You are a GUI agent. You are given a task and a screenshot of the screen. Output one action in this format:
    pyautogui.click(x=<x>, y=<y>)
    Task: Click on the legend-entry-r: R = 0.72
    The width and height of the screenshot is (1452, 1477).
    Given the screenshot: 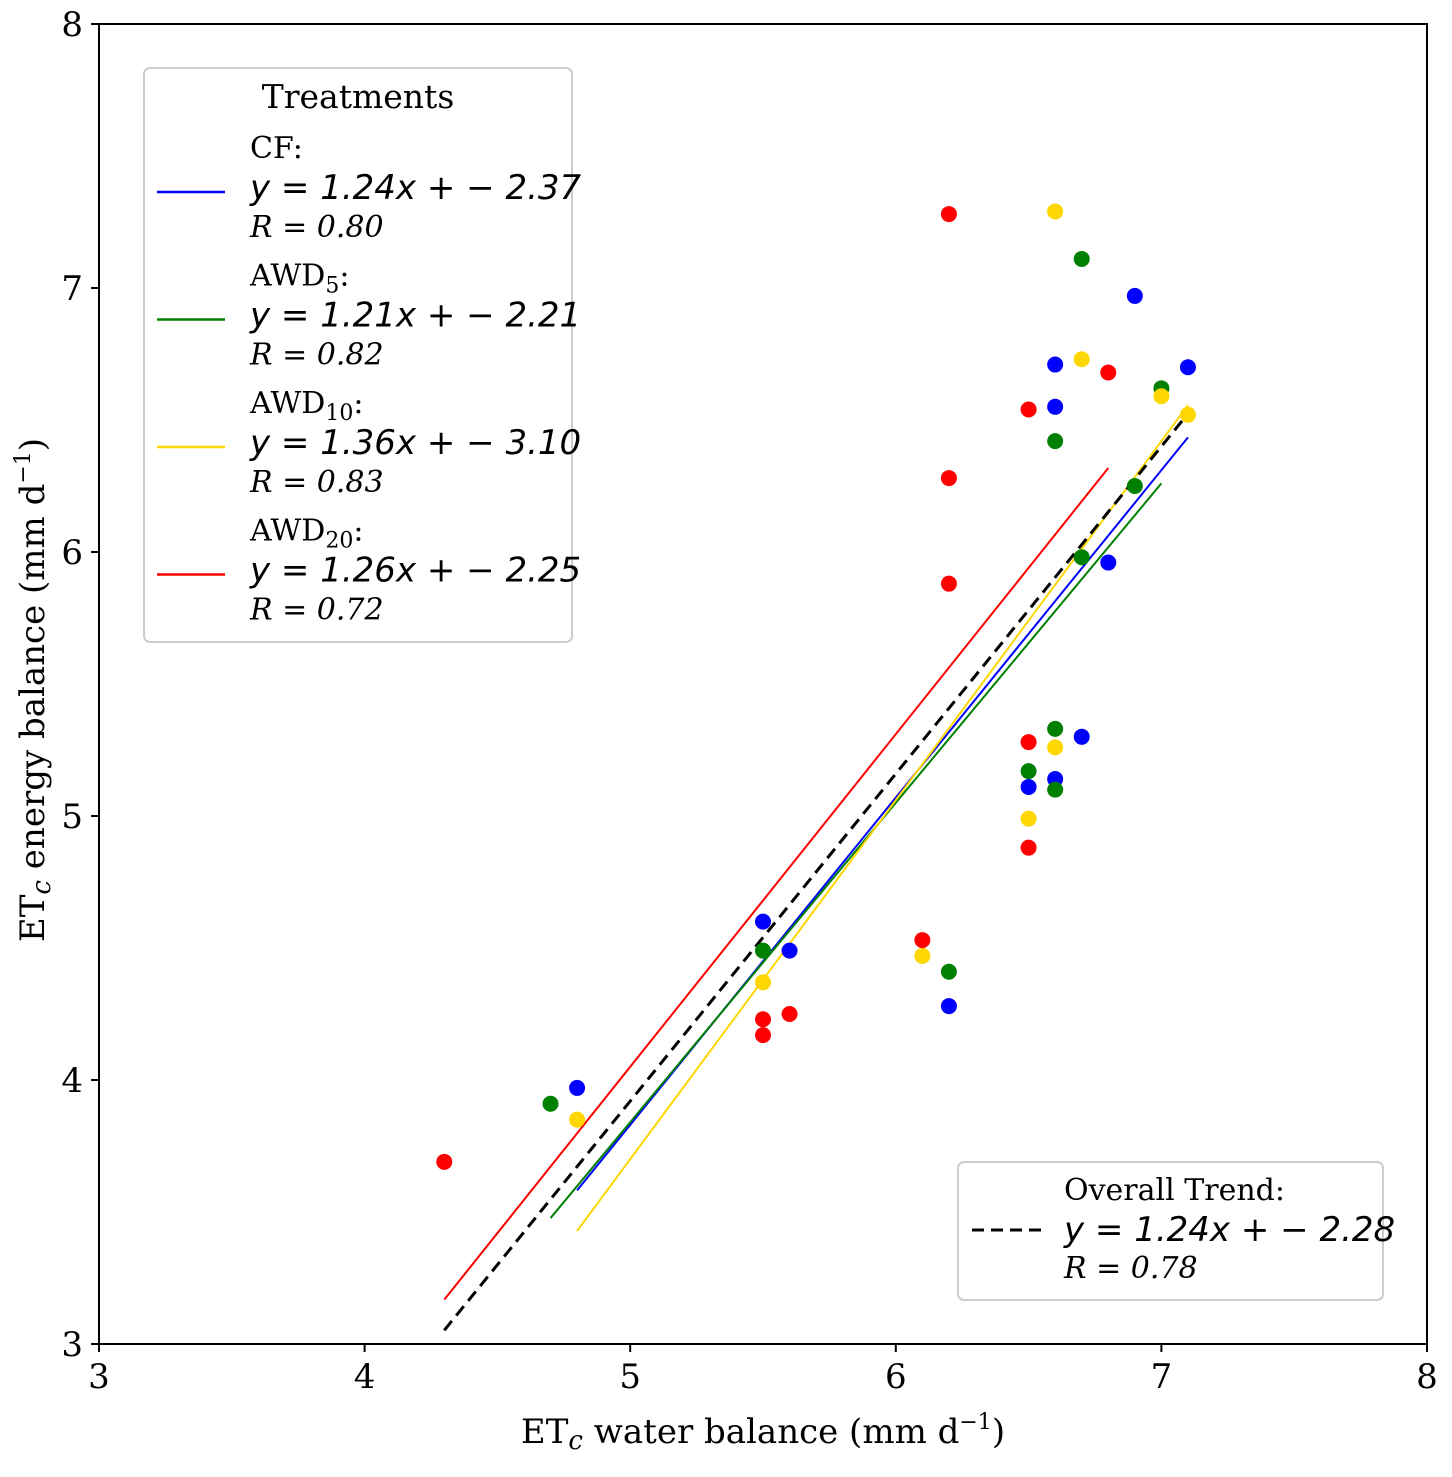 What is the action you would take?
    pyautogui.click(x=316, y=610)
    